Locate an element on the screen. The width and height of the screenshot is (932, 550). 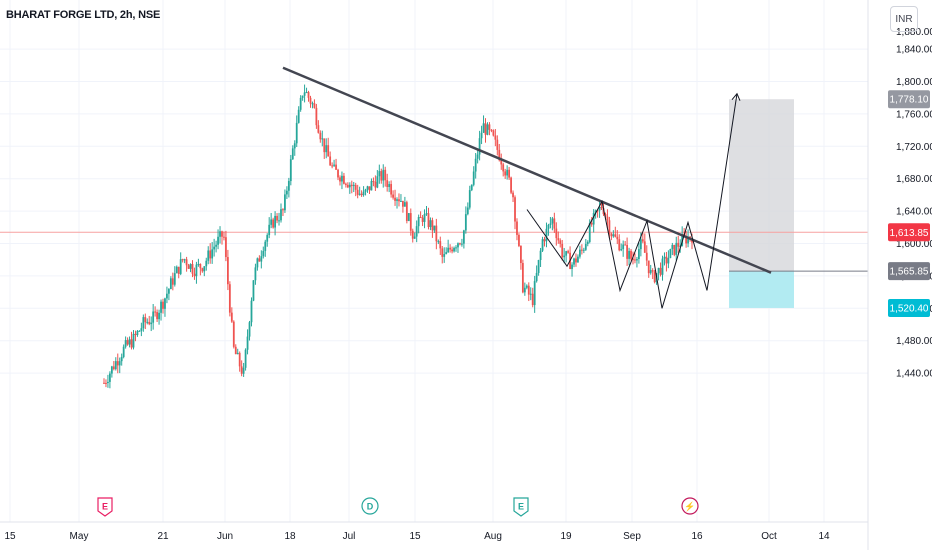
price-tick-label: 1,640.00 is located at coordinates (914, 212).